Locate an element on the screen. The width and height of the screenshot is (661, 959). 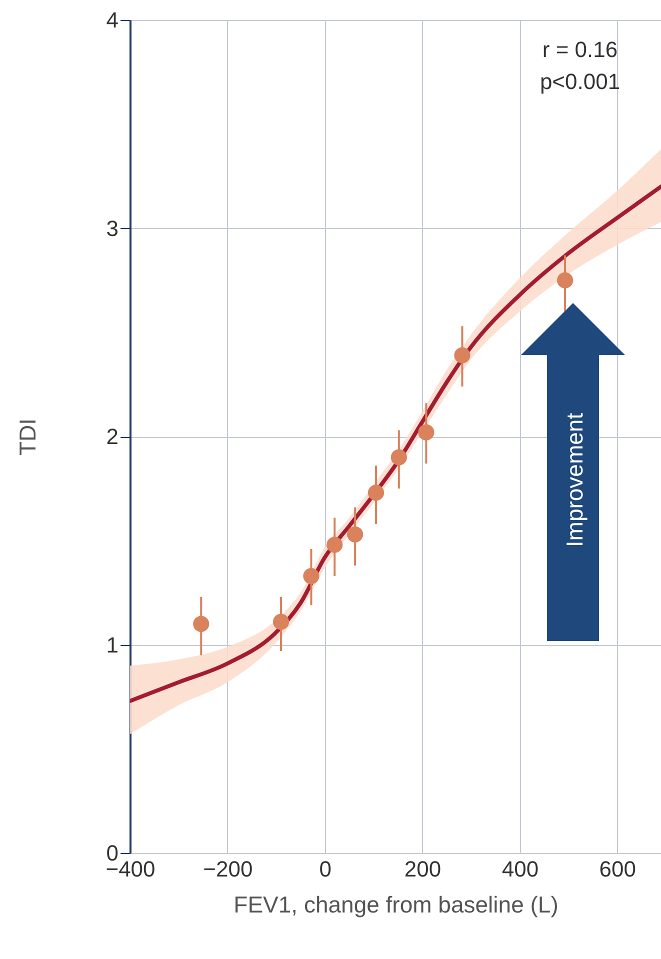
x-tick-label: 0 is located at coordinates (325, 869).